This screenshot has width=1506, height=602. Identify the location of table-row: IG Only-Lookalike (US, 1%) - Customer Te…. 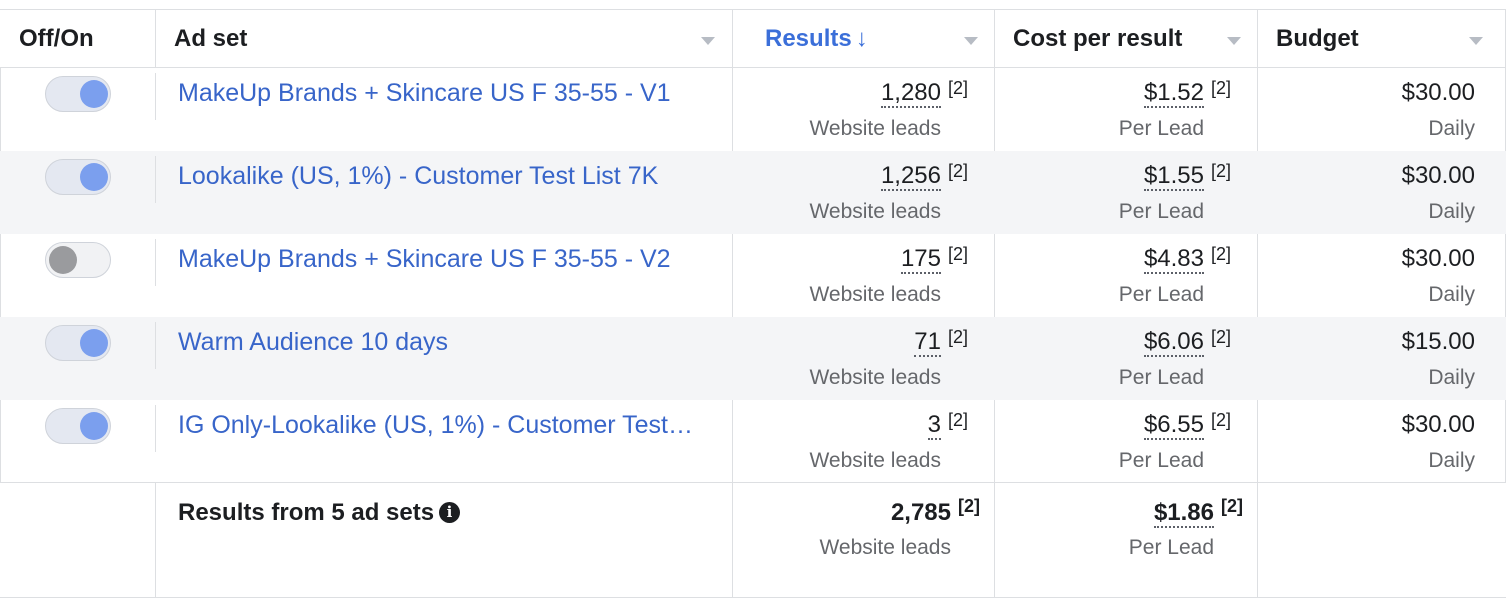
(753, 441).